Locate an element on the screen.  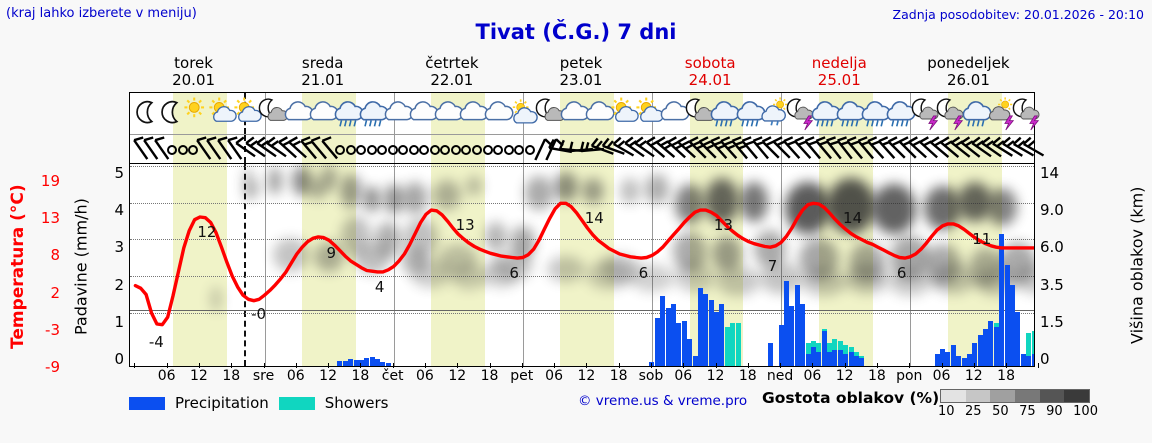
day-name: ponedeljek is located at coordinates (968, 63).